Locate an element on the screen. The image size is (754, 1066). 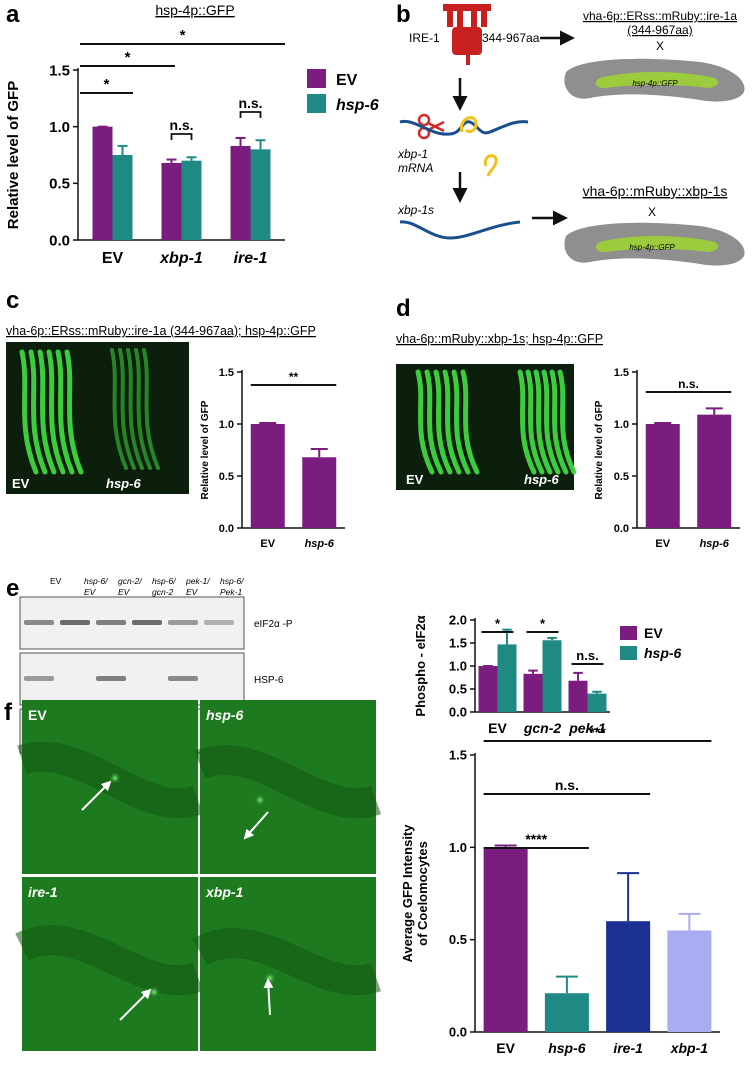
blot-label: eIF2α -P is located at coordinates (273, 624).